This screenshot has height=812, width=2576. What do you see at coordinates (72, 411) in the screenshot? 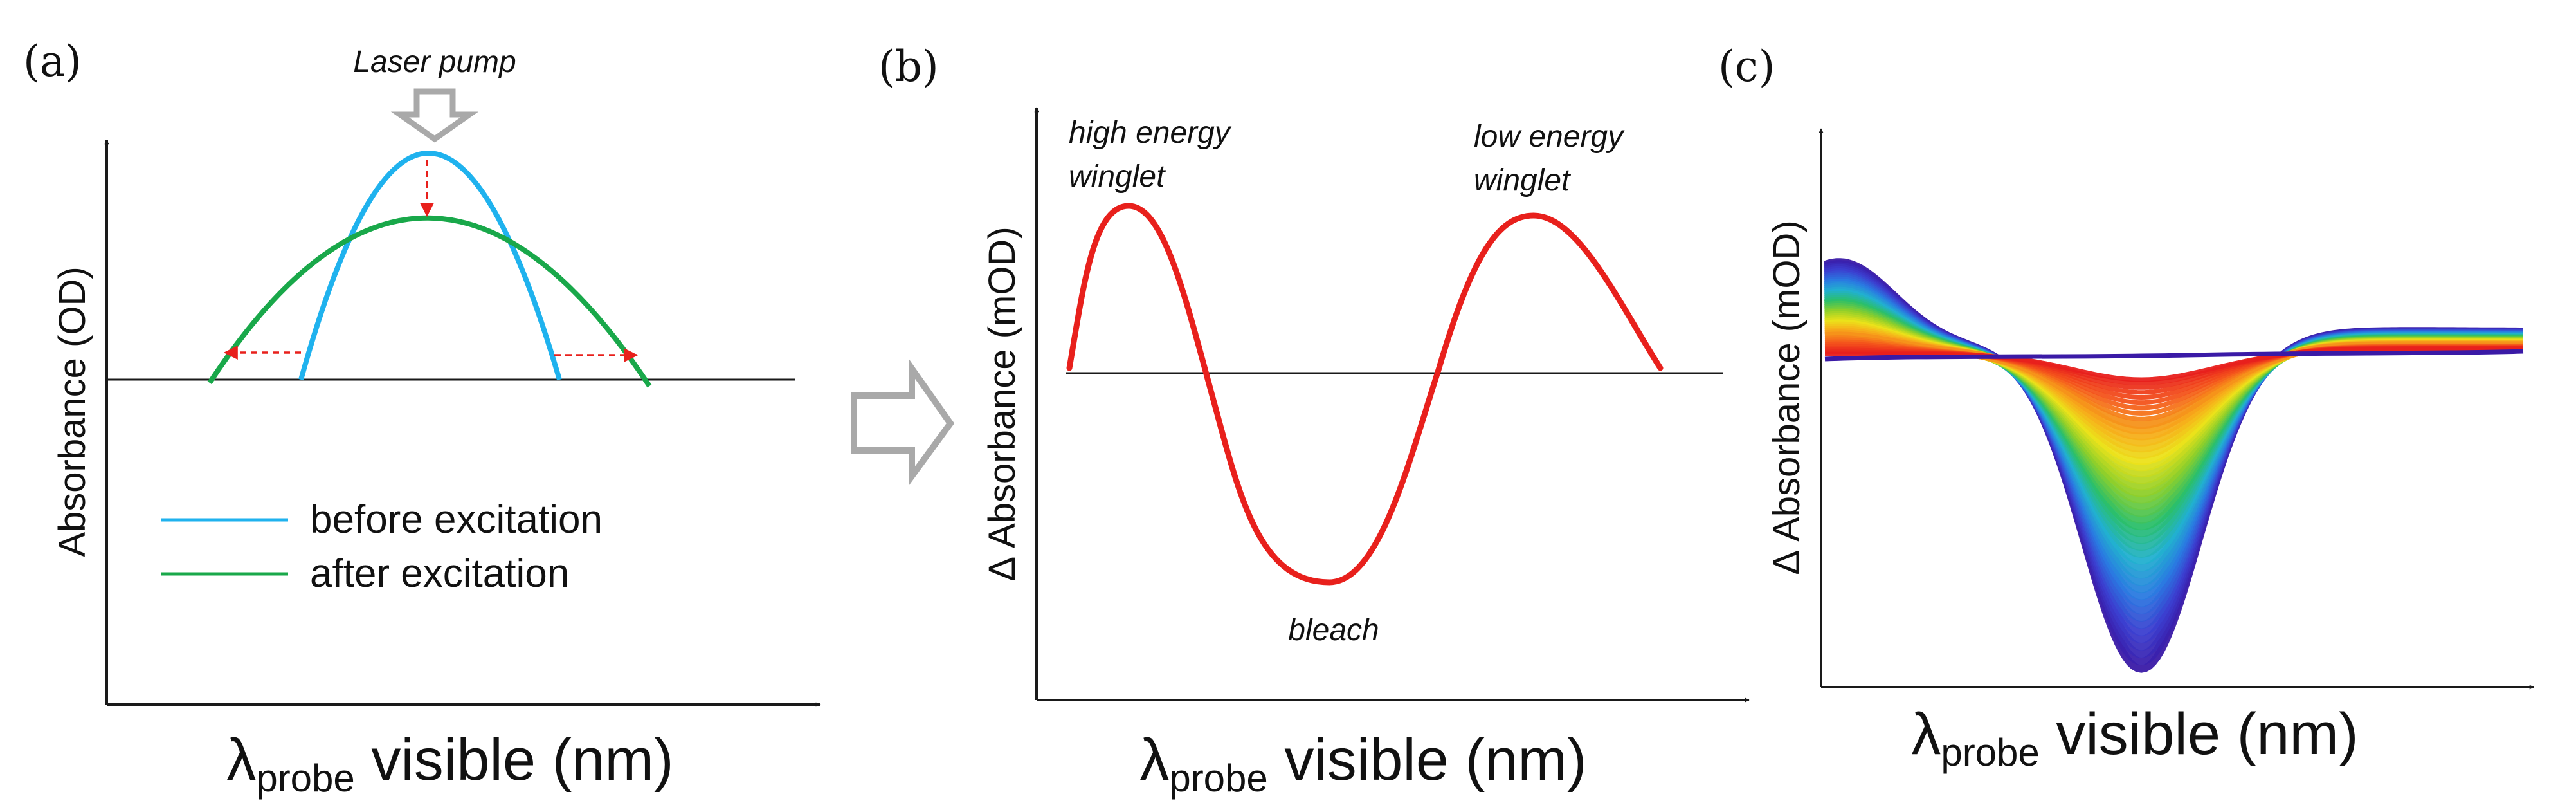
I see `panel-a-y-label: Absorbance (OD)` at bounding box center [72, 411].